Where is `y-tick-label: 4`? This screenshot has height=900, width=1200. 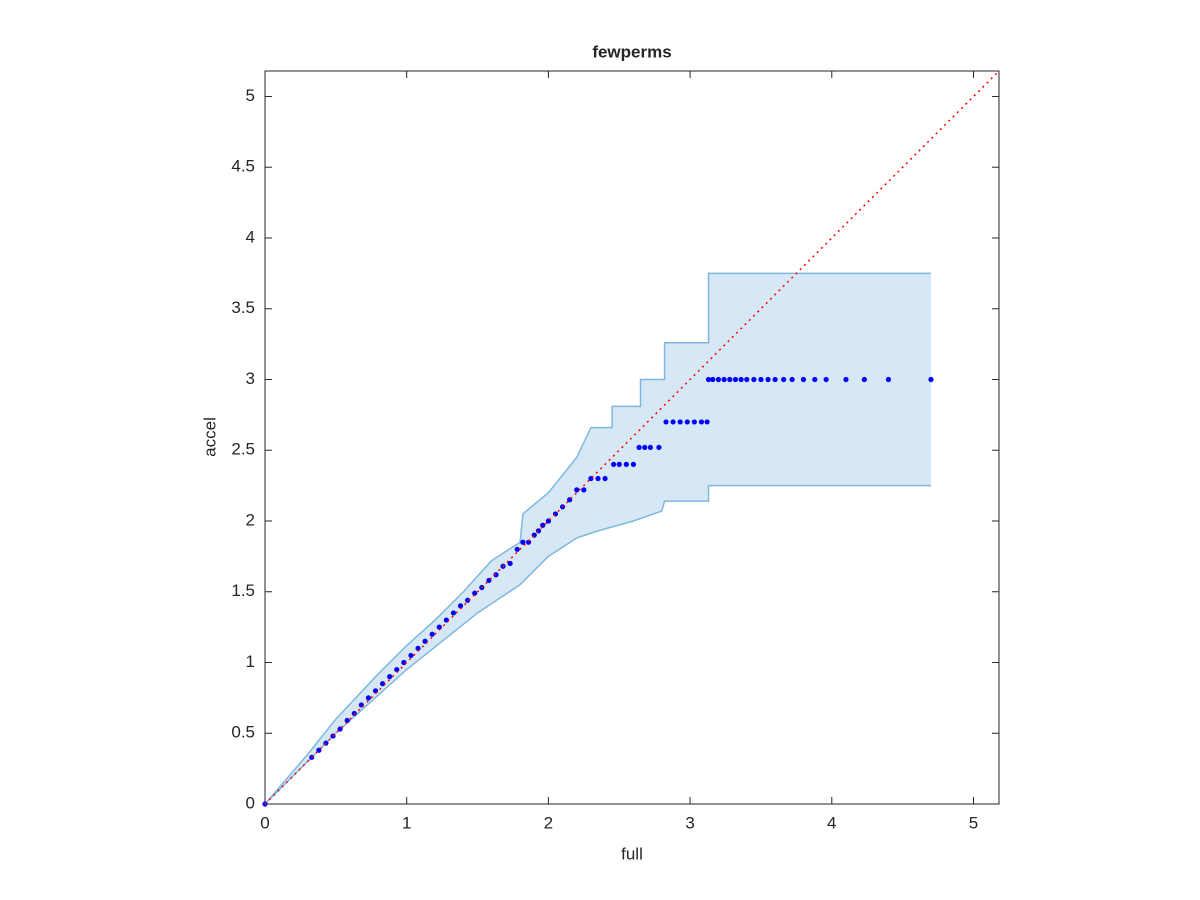 y-tick-label: 4 is located at coordinates (250, 236).